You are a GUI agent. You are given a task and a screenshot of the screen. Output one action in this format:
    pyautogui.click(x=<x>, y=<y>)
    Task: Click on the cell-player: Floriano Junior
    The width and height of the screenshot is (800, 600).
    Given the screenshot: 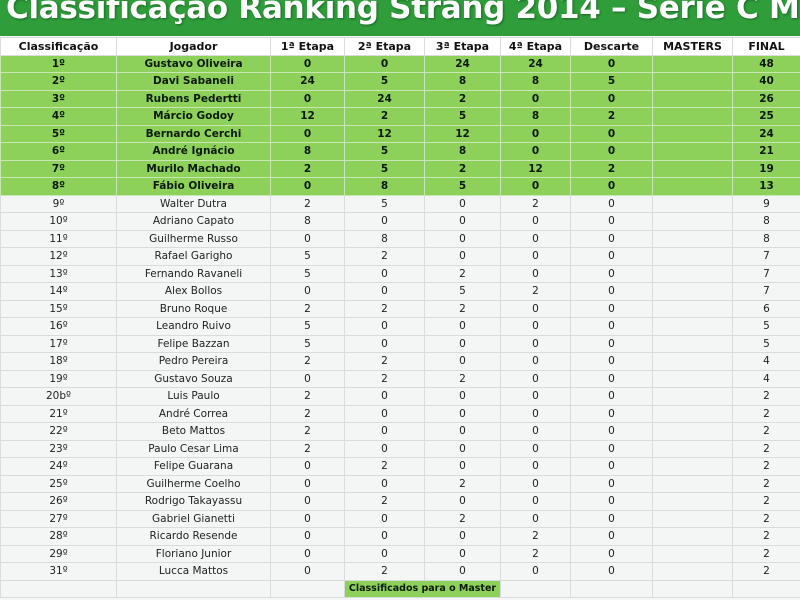 What is the action you would take?
    pyautogui.click(x=193, y=553)
    